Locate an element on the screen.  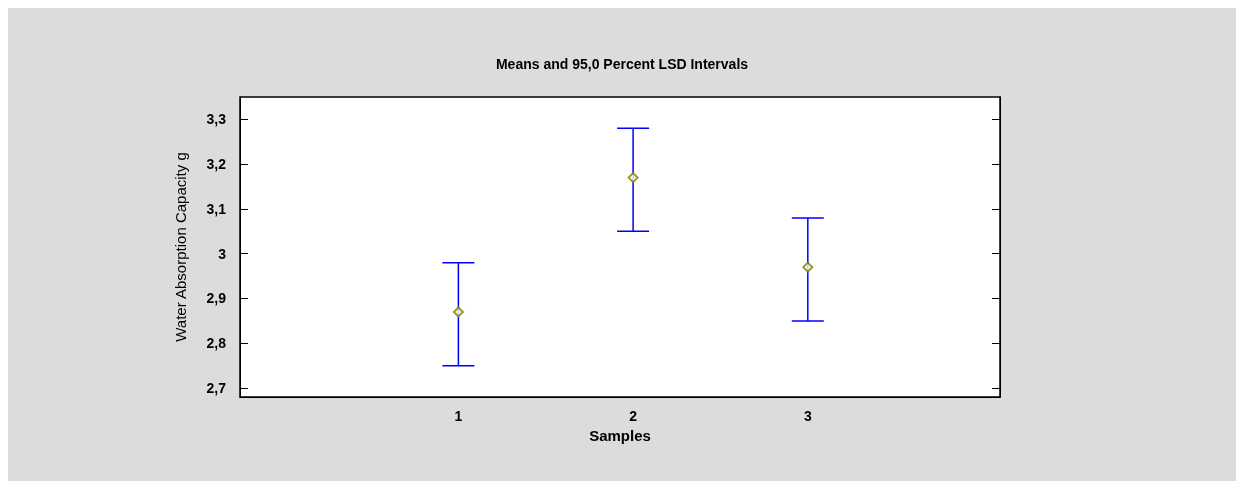
x-tick-label: 1 is located at coordinates (458, 416).